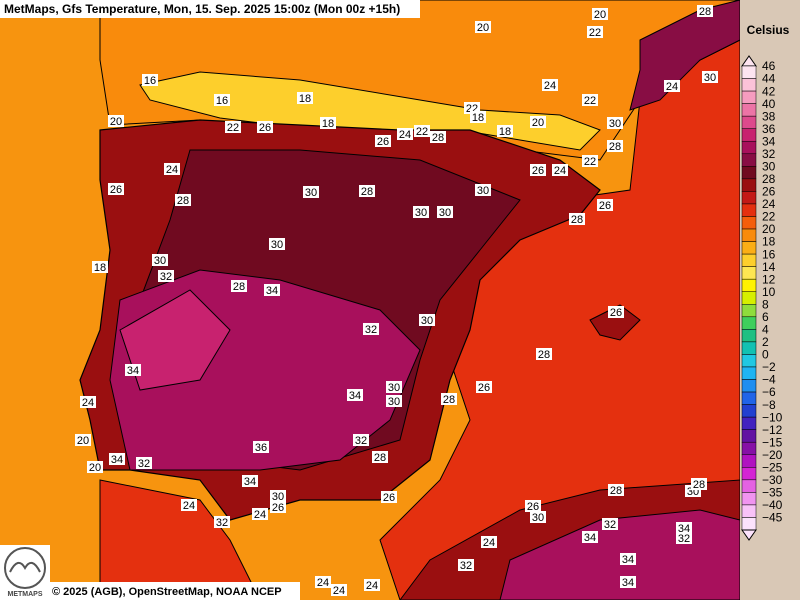 The height and width of the screenshot is (600, 800). What do you see at coordinates (772, 455) in the screenshot?
I see `legend-label: −20` at bounding box center [772, 455].